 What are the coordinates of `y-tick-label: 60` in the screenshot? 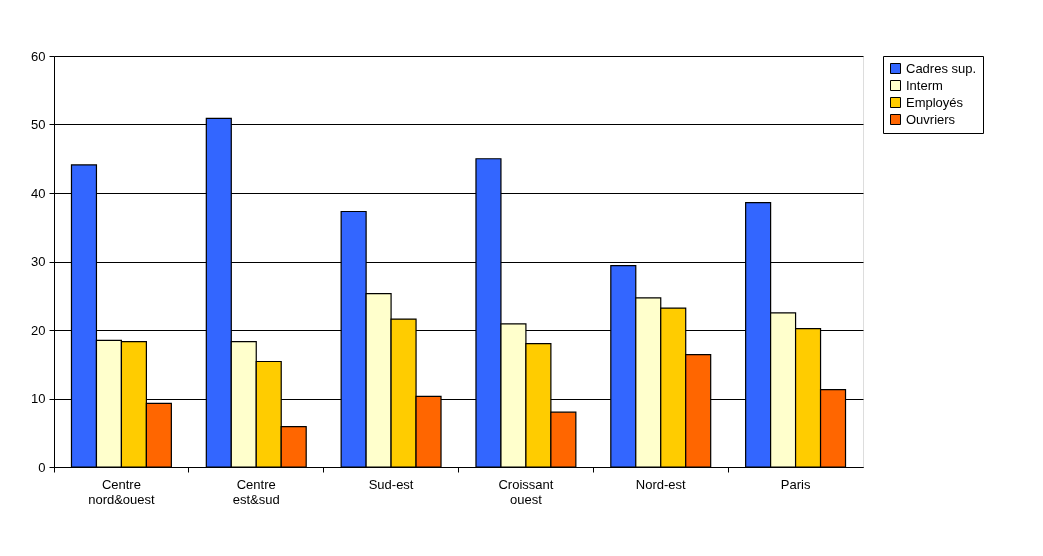 It's located at (38, 56).